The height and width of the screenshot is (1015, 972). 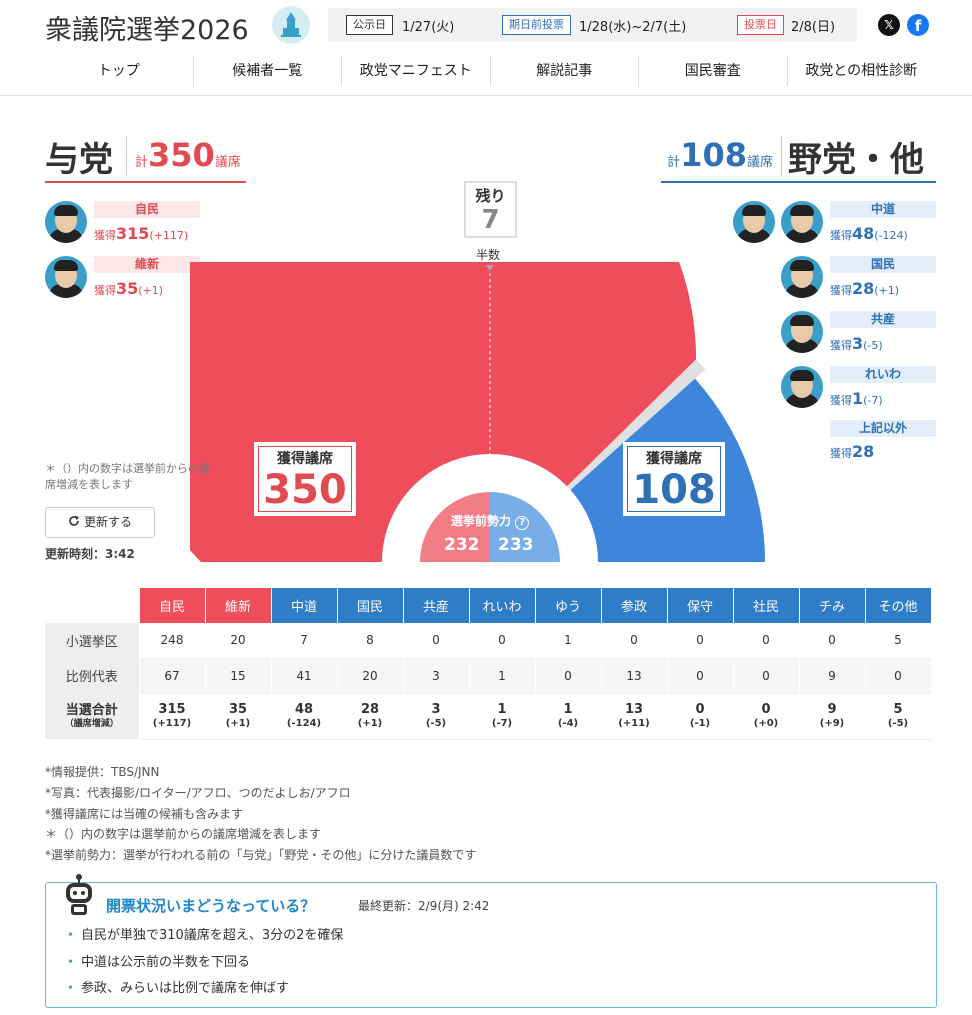 I want to click on ruling-total-number: 350, so click(x=181, y=155).